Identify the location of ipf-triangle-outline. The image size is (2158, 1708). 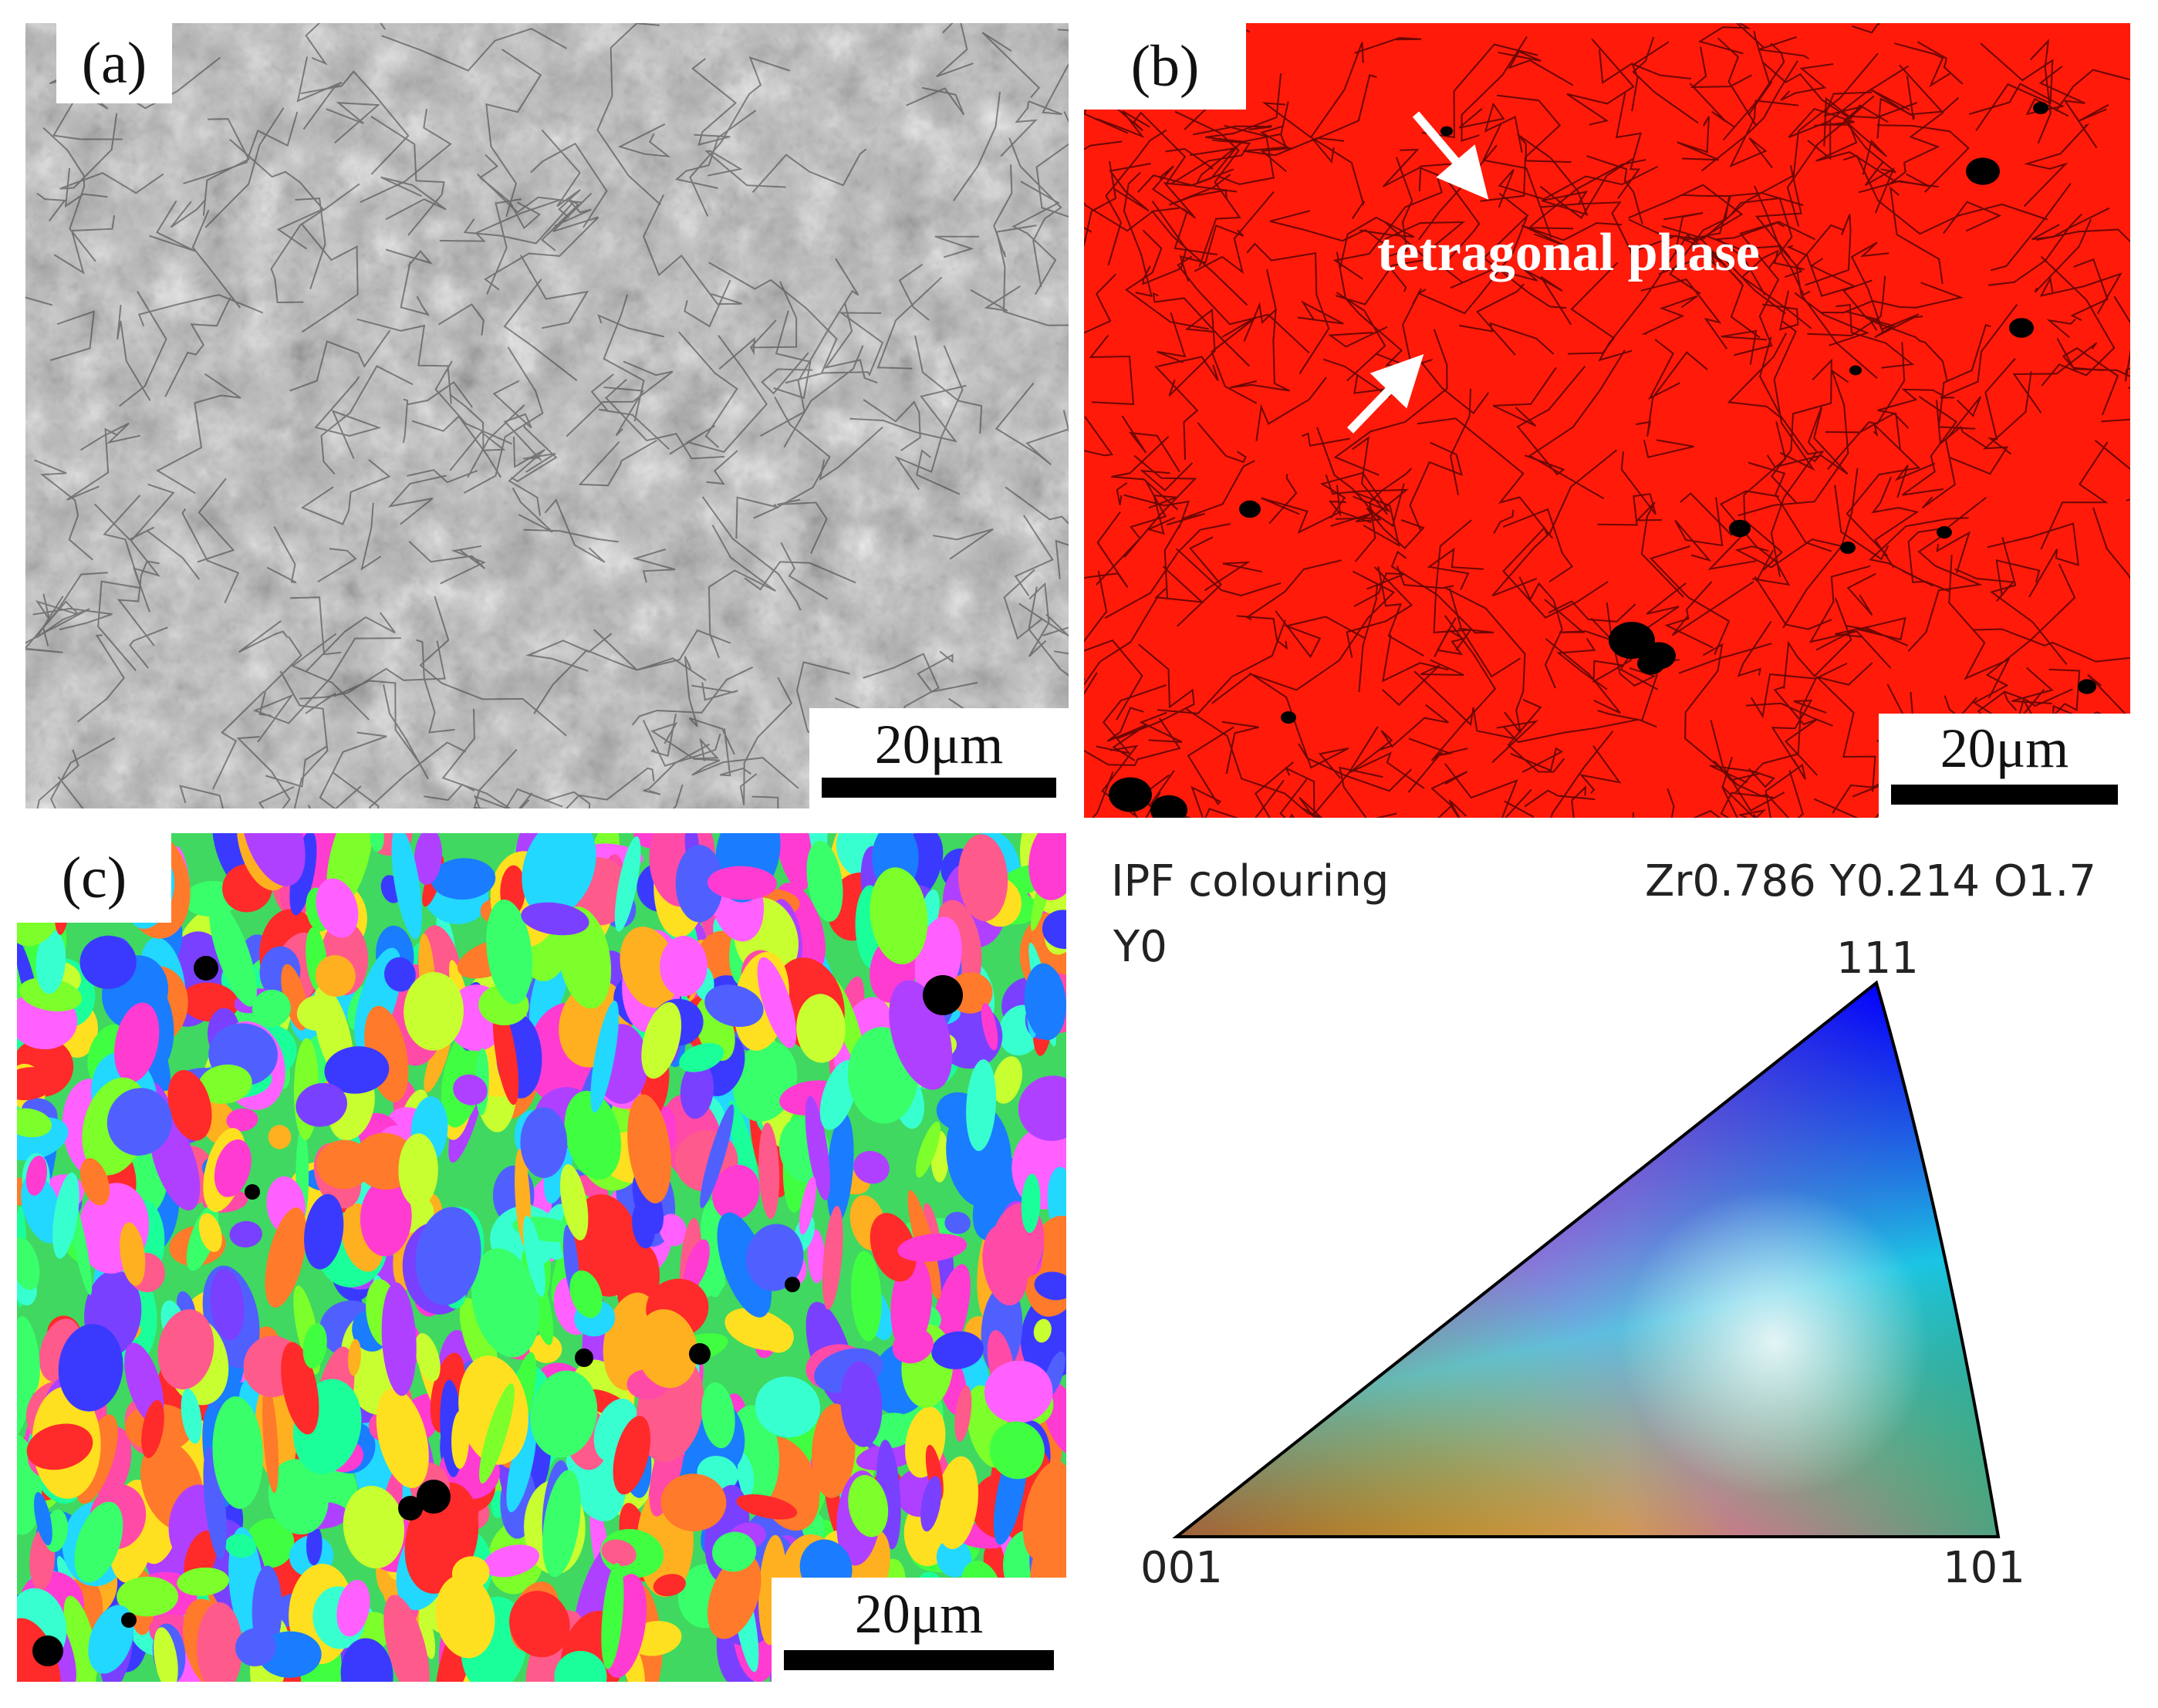
(1586, 1259).